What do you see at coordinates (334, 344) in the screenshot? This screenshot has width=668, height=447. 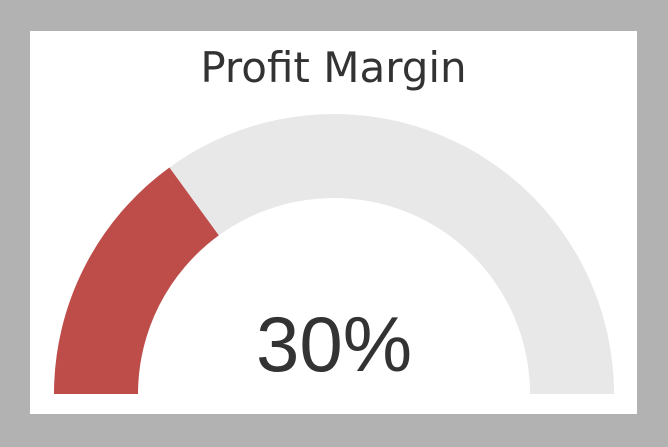 I see `gauge-value-label: 30%` at bounding box center [334, 344].